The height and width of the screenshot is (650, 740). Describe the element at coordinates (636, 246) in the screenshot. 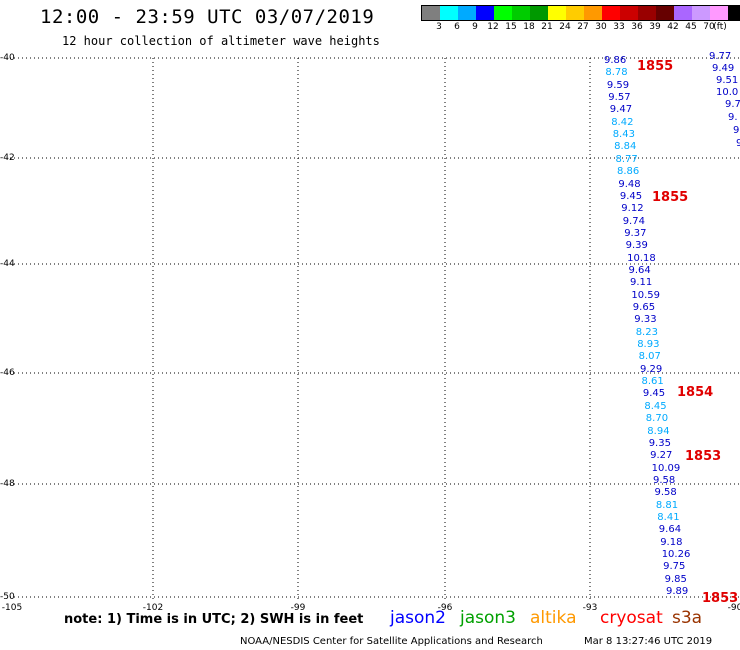

I see `wave-height-value: 9.39` at that location.